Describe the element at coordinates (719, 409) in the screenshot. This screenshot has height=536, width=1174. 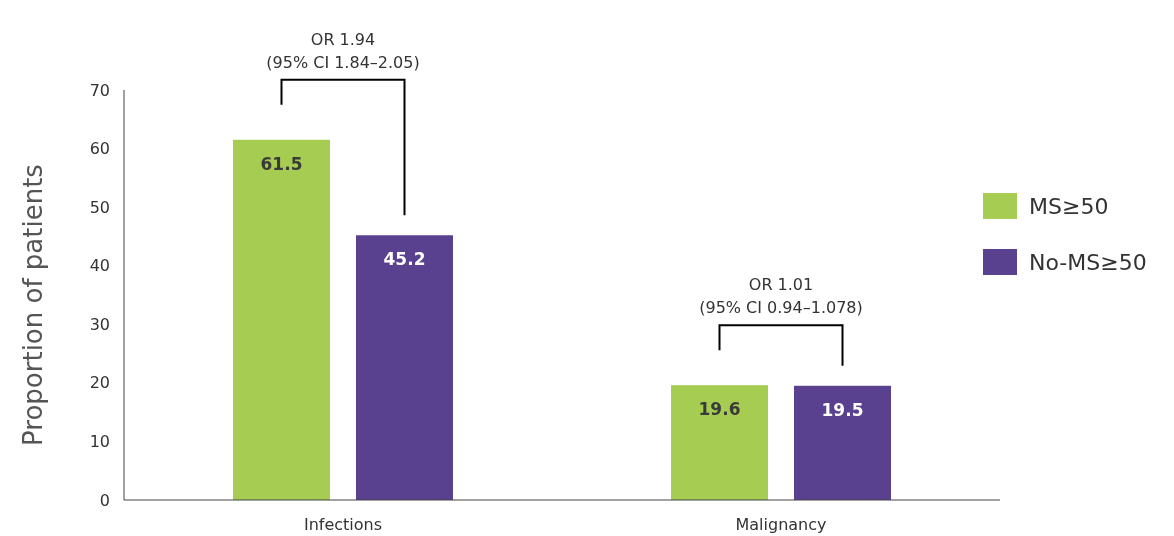
I see `data-label: 19.6` at that location.